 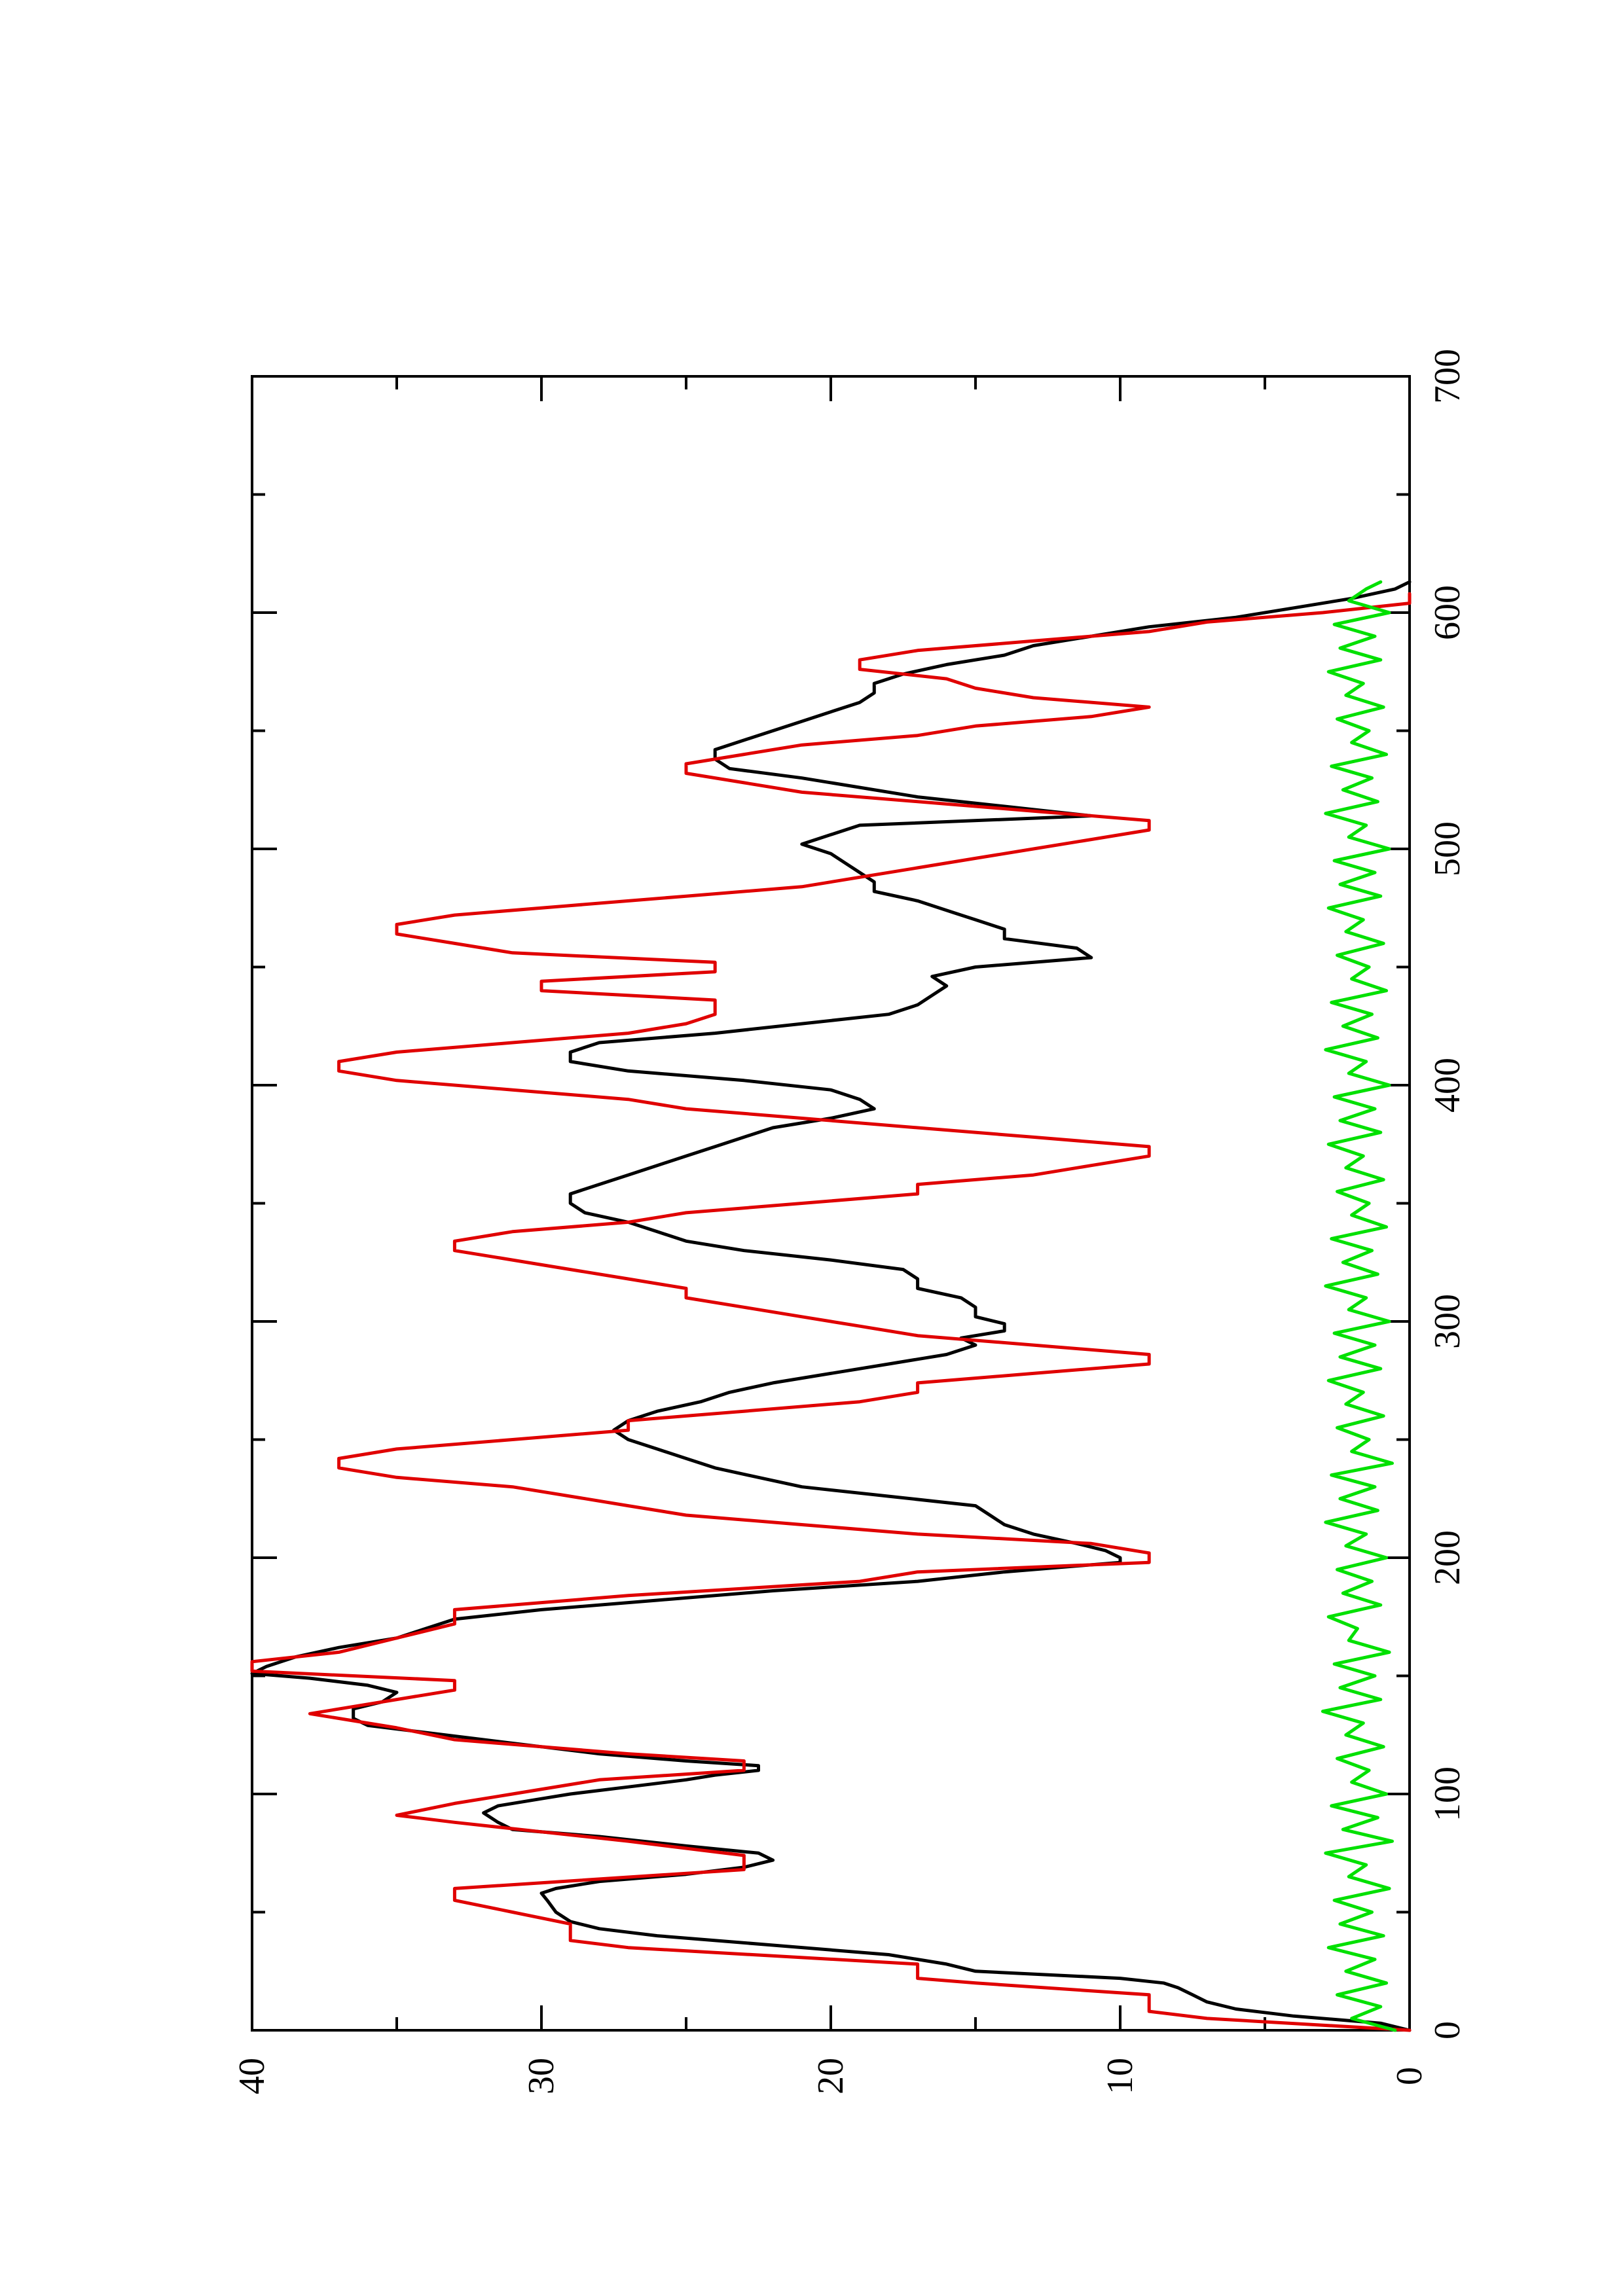 What do you see at coordinates (1447, 1794) in the screenshot?
I see `x-tick-label: 100` at bounding box center [1447, 1794].